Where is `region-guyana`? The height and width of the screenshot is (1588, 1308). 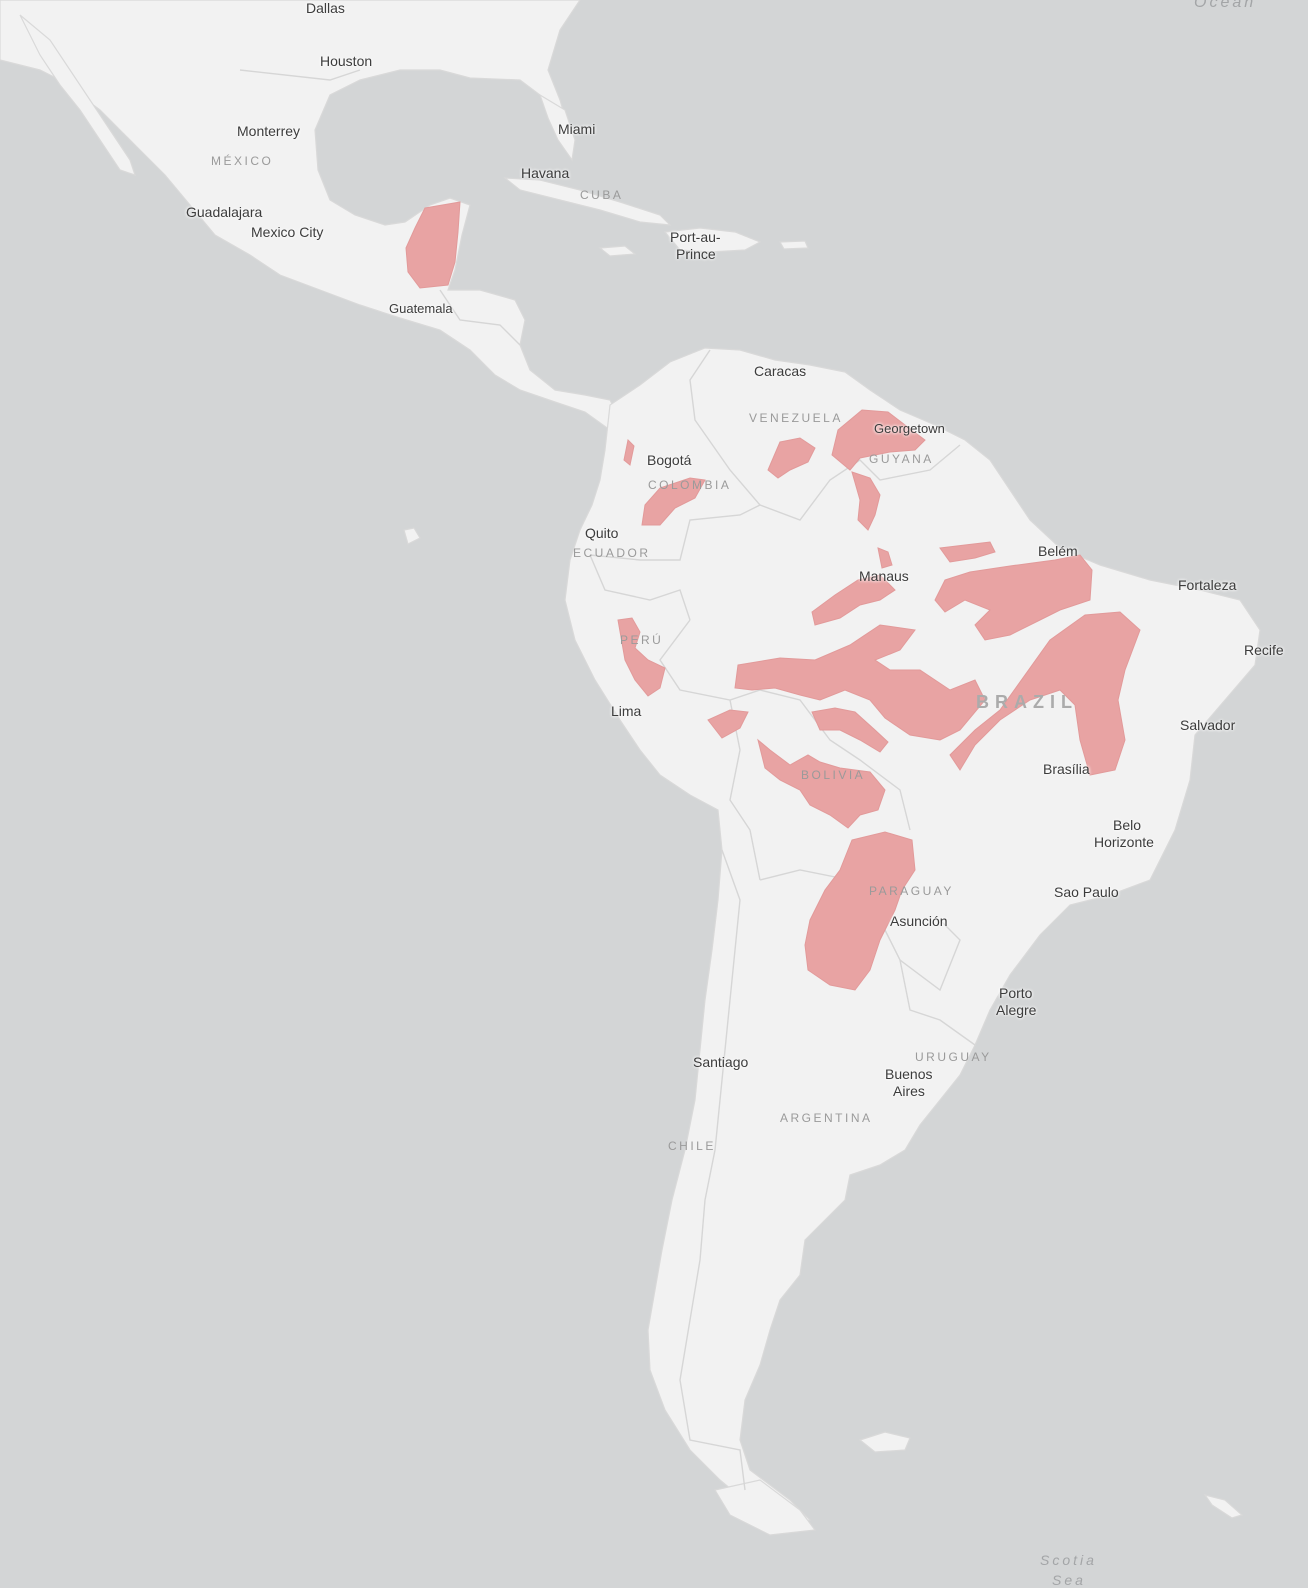 region-guyana is located at coordinates (878, 440).